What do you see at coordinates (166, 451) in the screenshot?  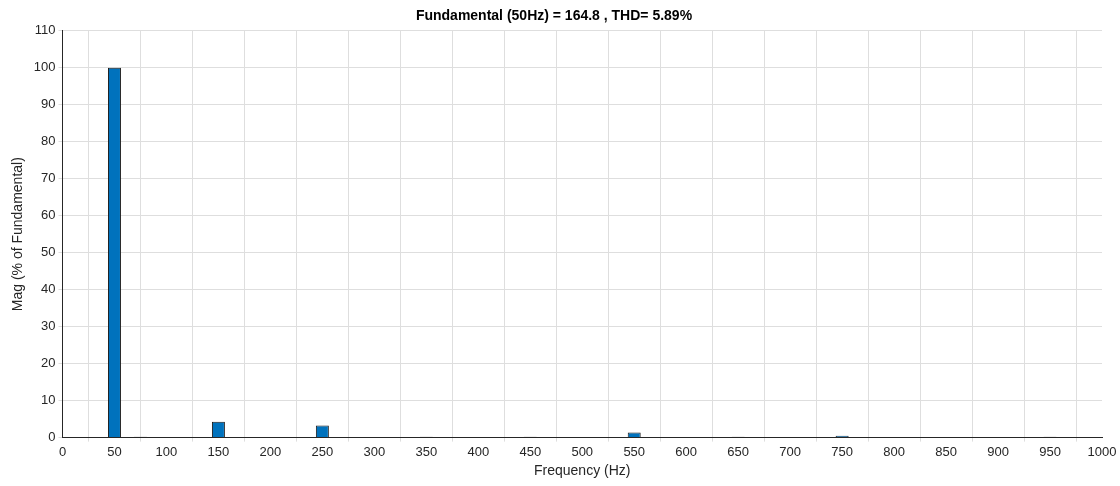 I see `x-tick-label: 100` at bounding box center [166, 451].